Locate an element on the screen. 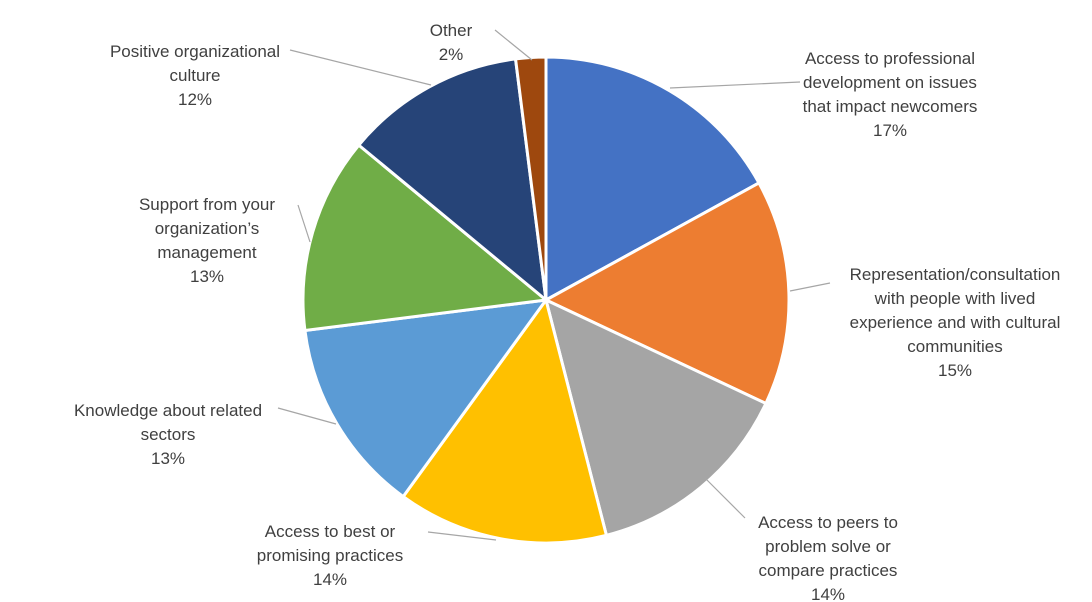 This screenshot has width=1092, height=602. slice-category-label-line: experience and with cultural is located at coordinates (955, 322).